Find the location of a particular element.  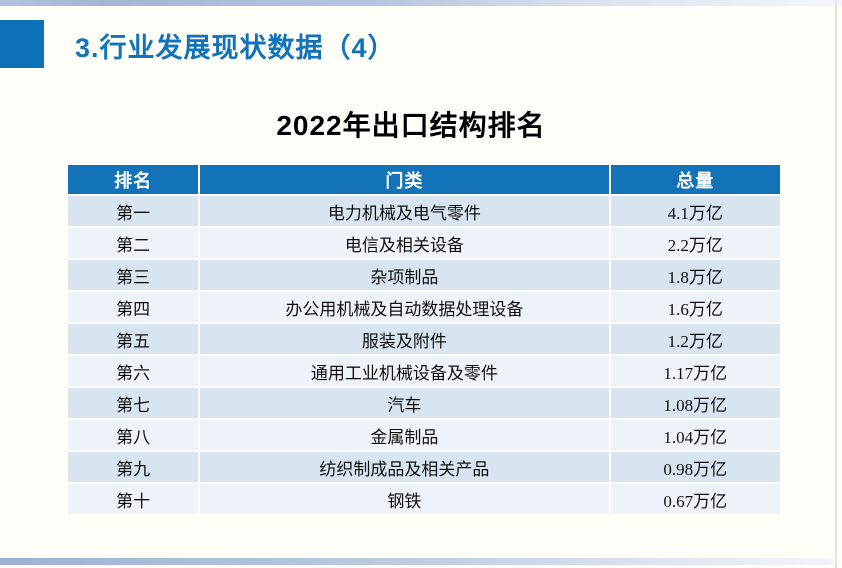

rank-cell: 第十 is located at coordinates (133, 499).